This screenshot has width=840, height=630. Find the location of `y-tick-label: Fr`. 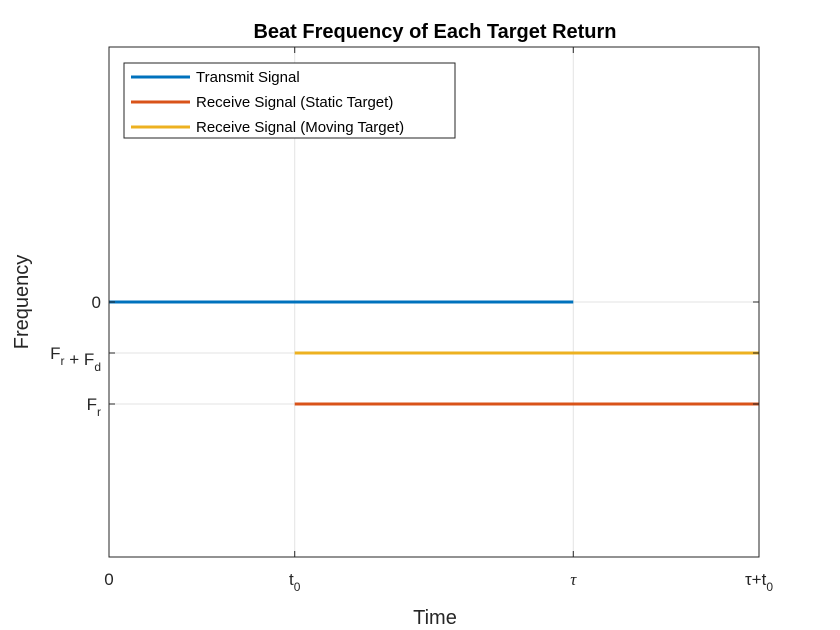

y-tick-label: Fr is located at coordinates (94, 407).